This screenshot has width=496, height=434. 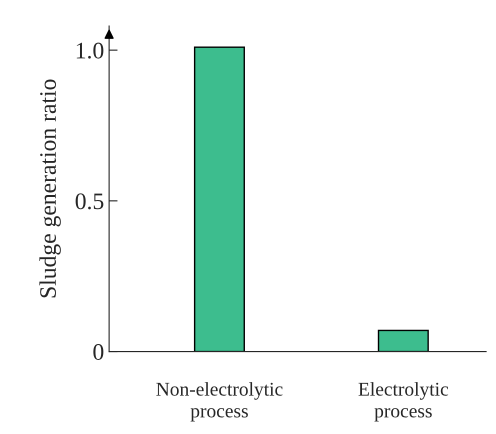 I want to click on y-tick-label: 0.5, so click(x=90, y=201).